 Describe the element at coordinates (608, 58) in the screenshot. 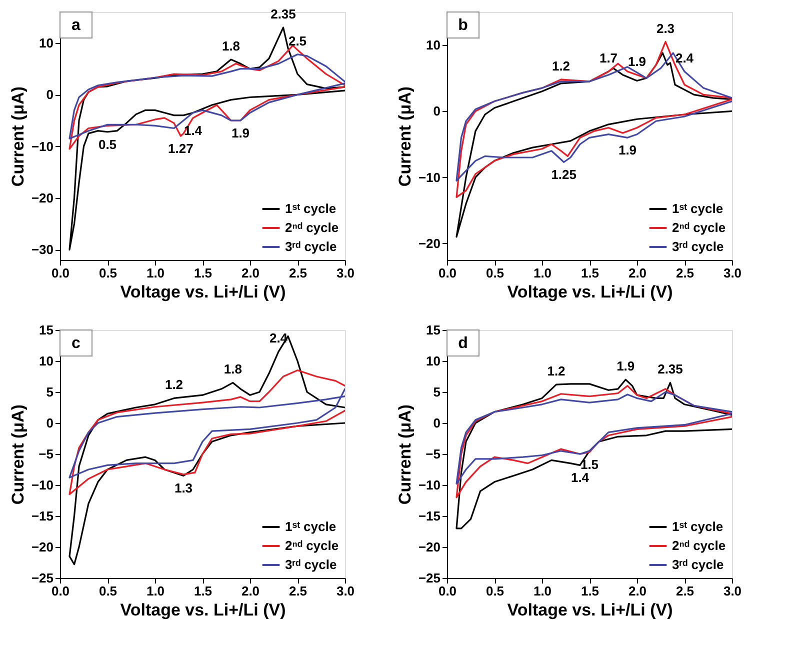

I see `annotation: 1.7` at that location.